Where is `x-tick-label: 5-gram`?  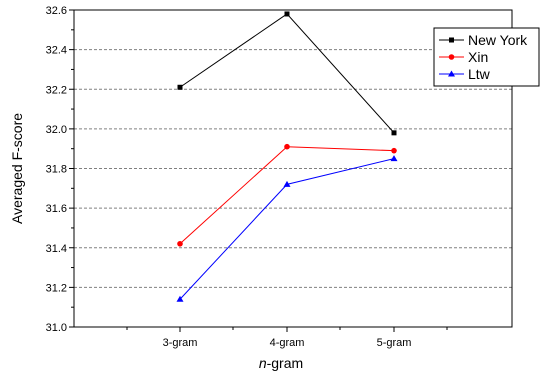 x-tick-label: 5-gram is located at coordinates (394, 343).